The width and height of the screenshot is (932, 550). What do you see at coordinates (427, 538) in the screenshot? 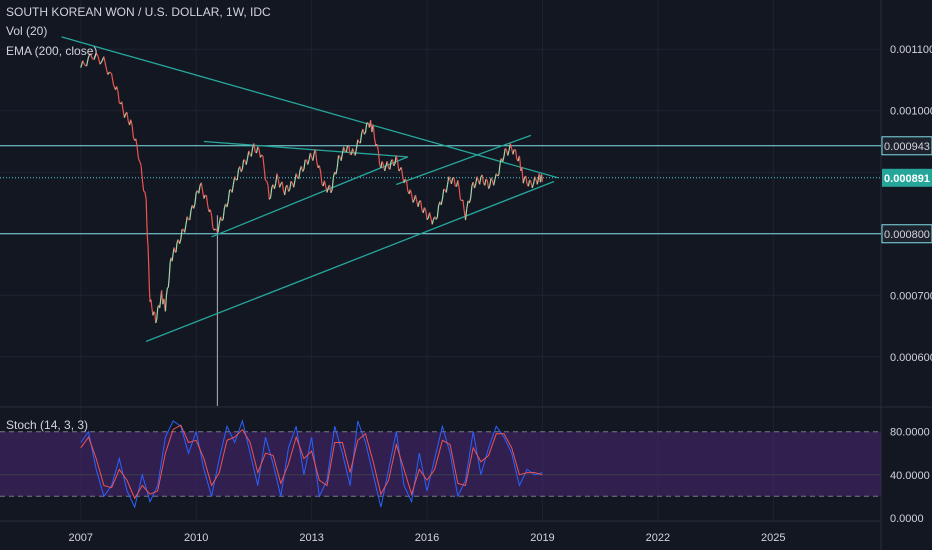
I see `time-axis-label: 2016` at bounding box center [427, 538].